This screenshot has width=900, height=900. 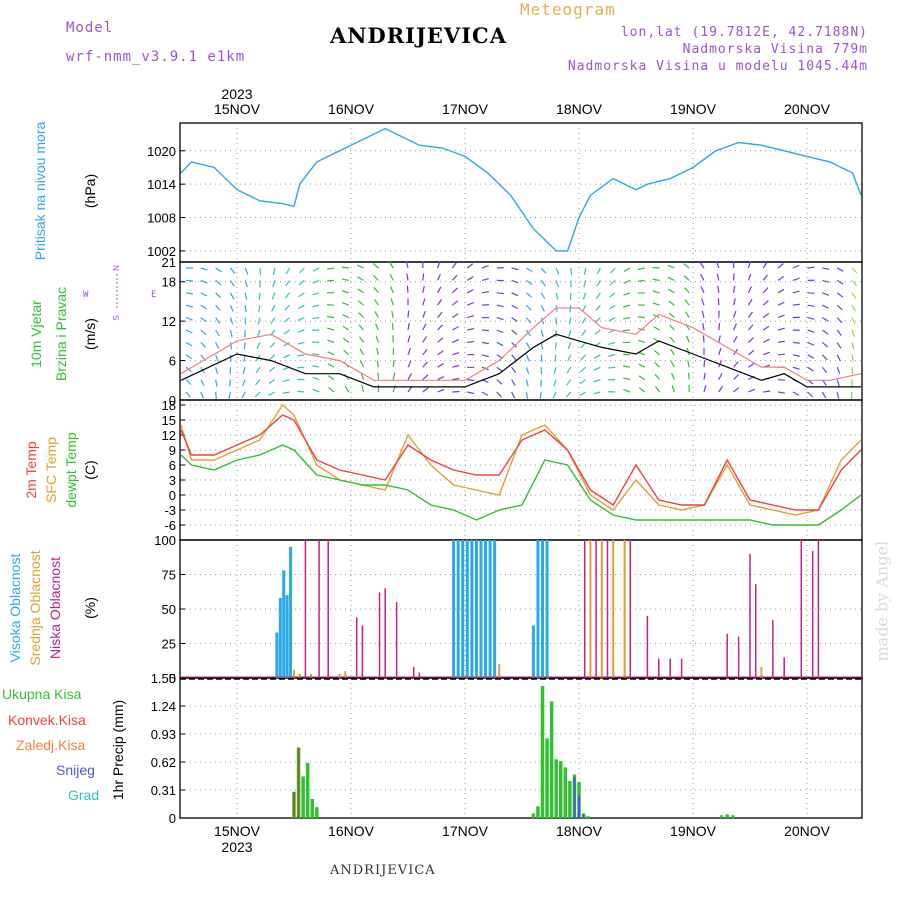 What do you see at coordinates (521, 344) in the screenshot?
I see `wind-gust-line` at bounding box center [521, 344].